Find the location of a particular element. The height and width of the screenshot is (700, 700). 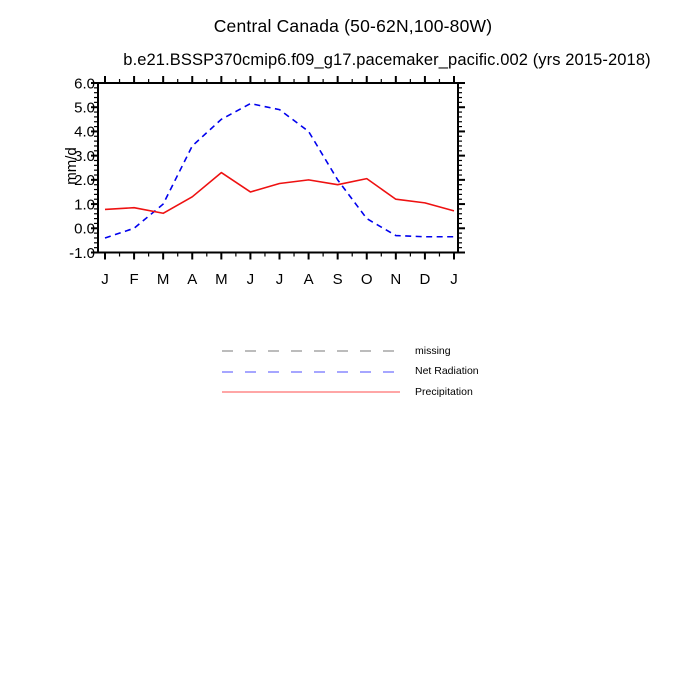

y-axis-label: mm/d is located at coordinates (71, 166).